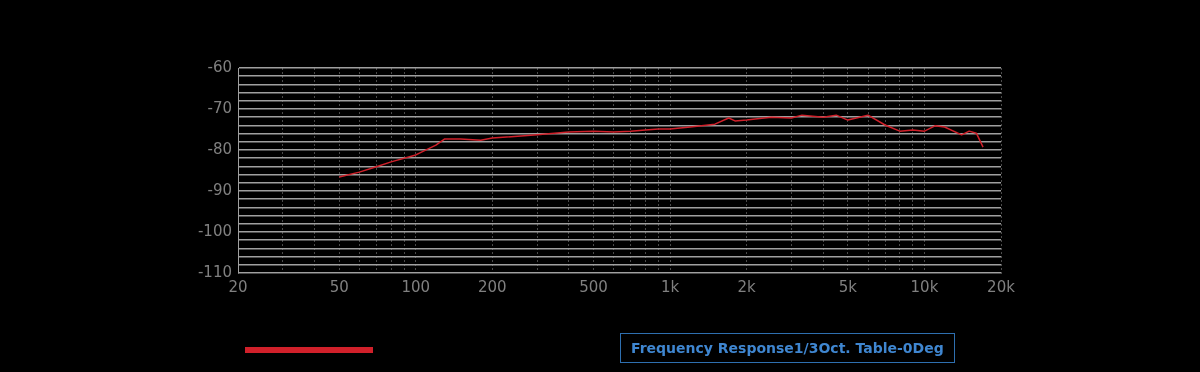  Describe the element at coordinates (848, 286) in the screenshot. I see `x-tick-label: 5k` at that location.